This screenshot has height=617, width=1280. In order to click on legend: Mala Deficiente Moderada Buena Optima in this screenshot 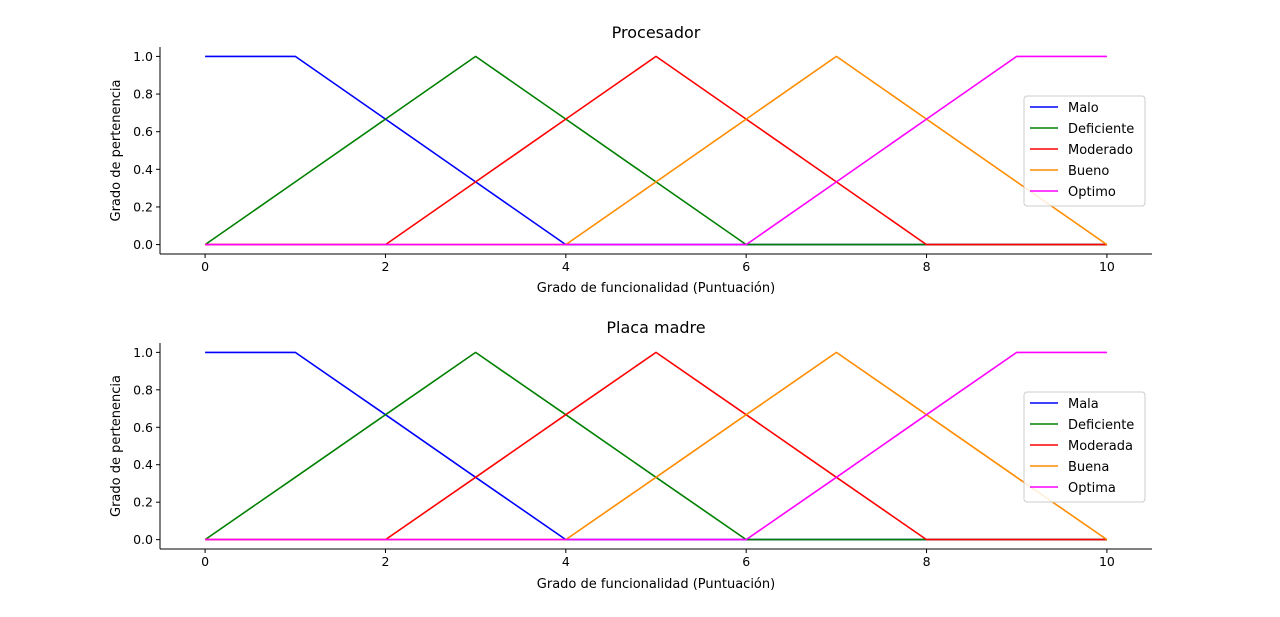, I will do `click(1084, 447)`.